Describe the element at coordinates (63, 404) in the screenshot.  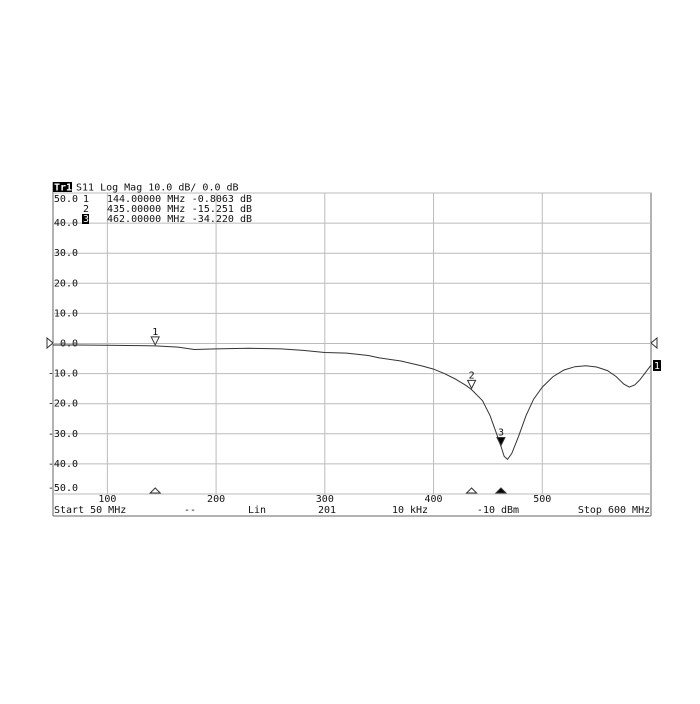
I see `y-tick-label: -20.0` at that location.